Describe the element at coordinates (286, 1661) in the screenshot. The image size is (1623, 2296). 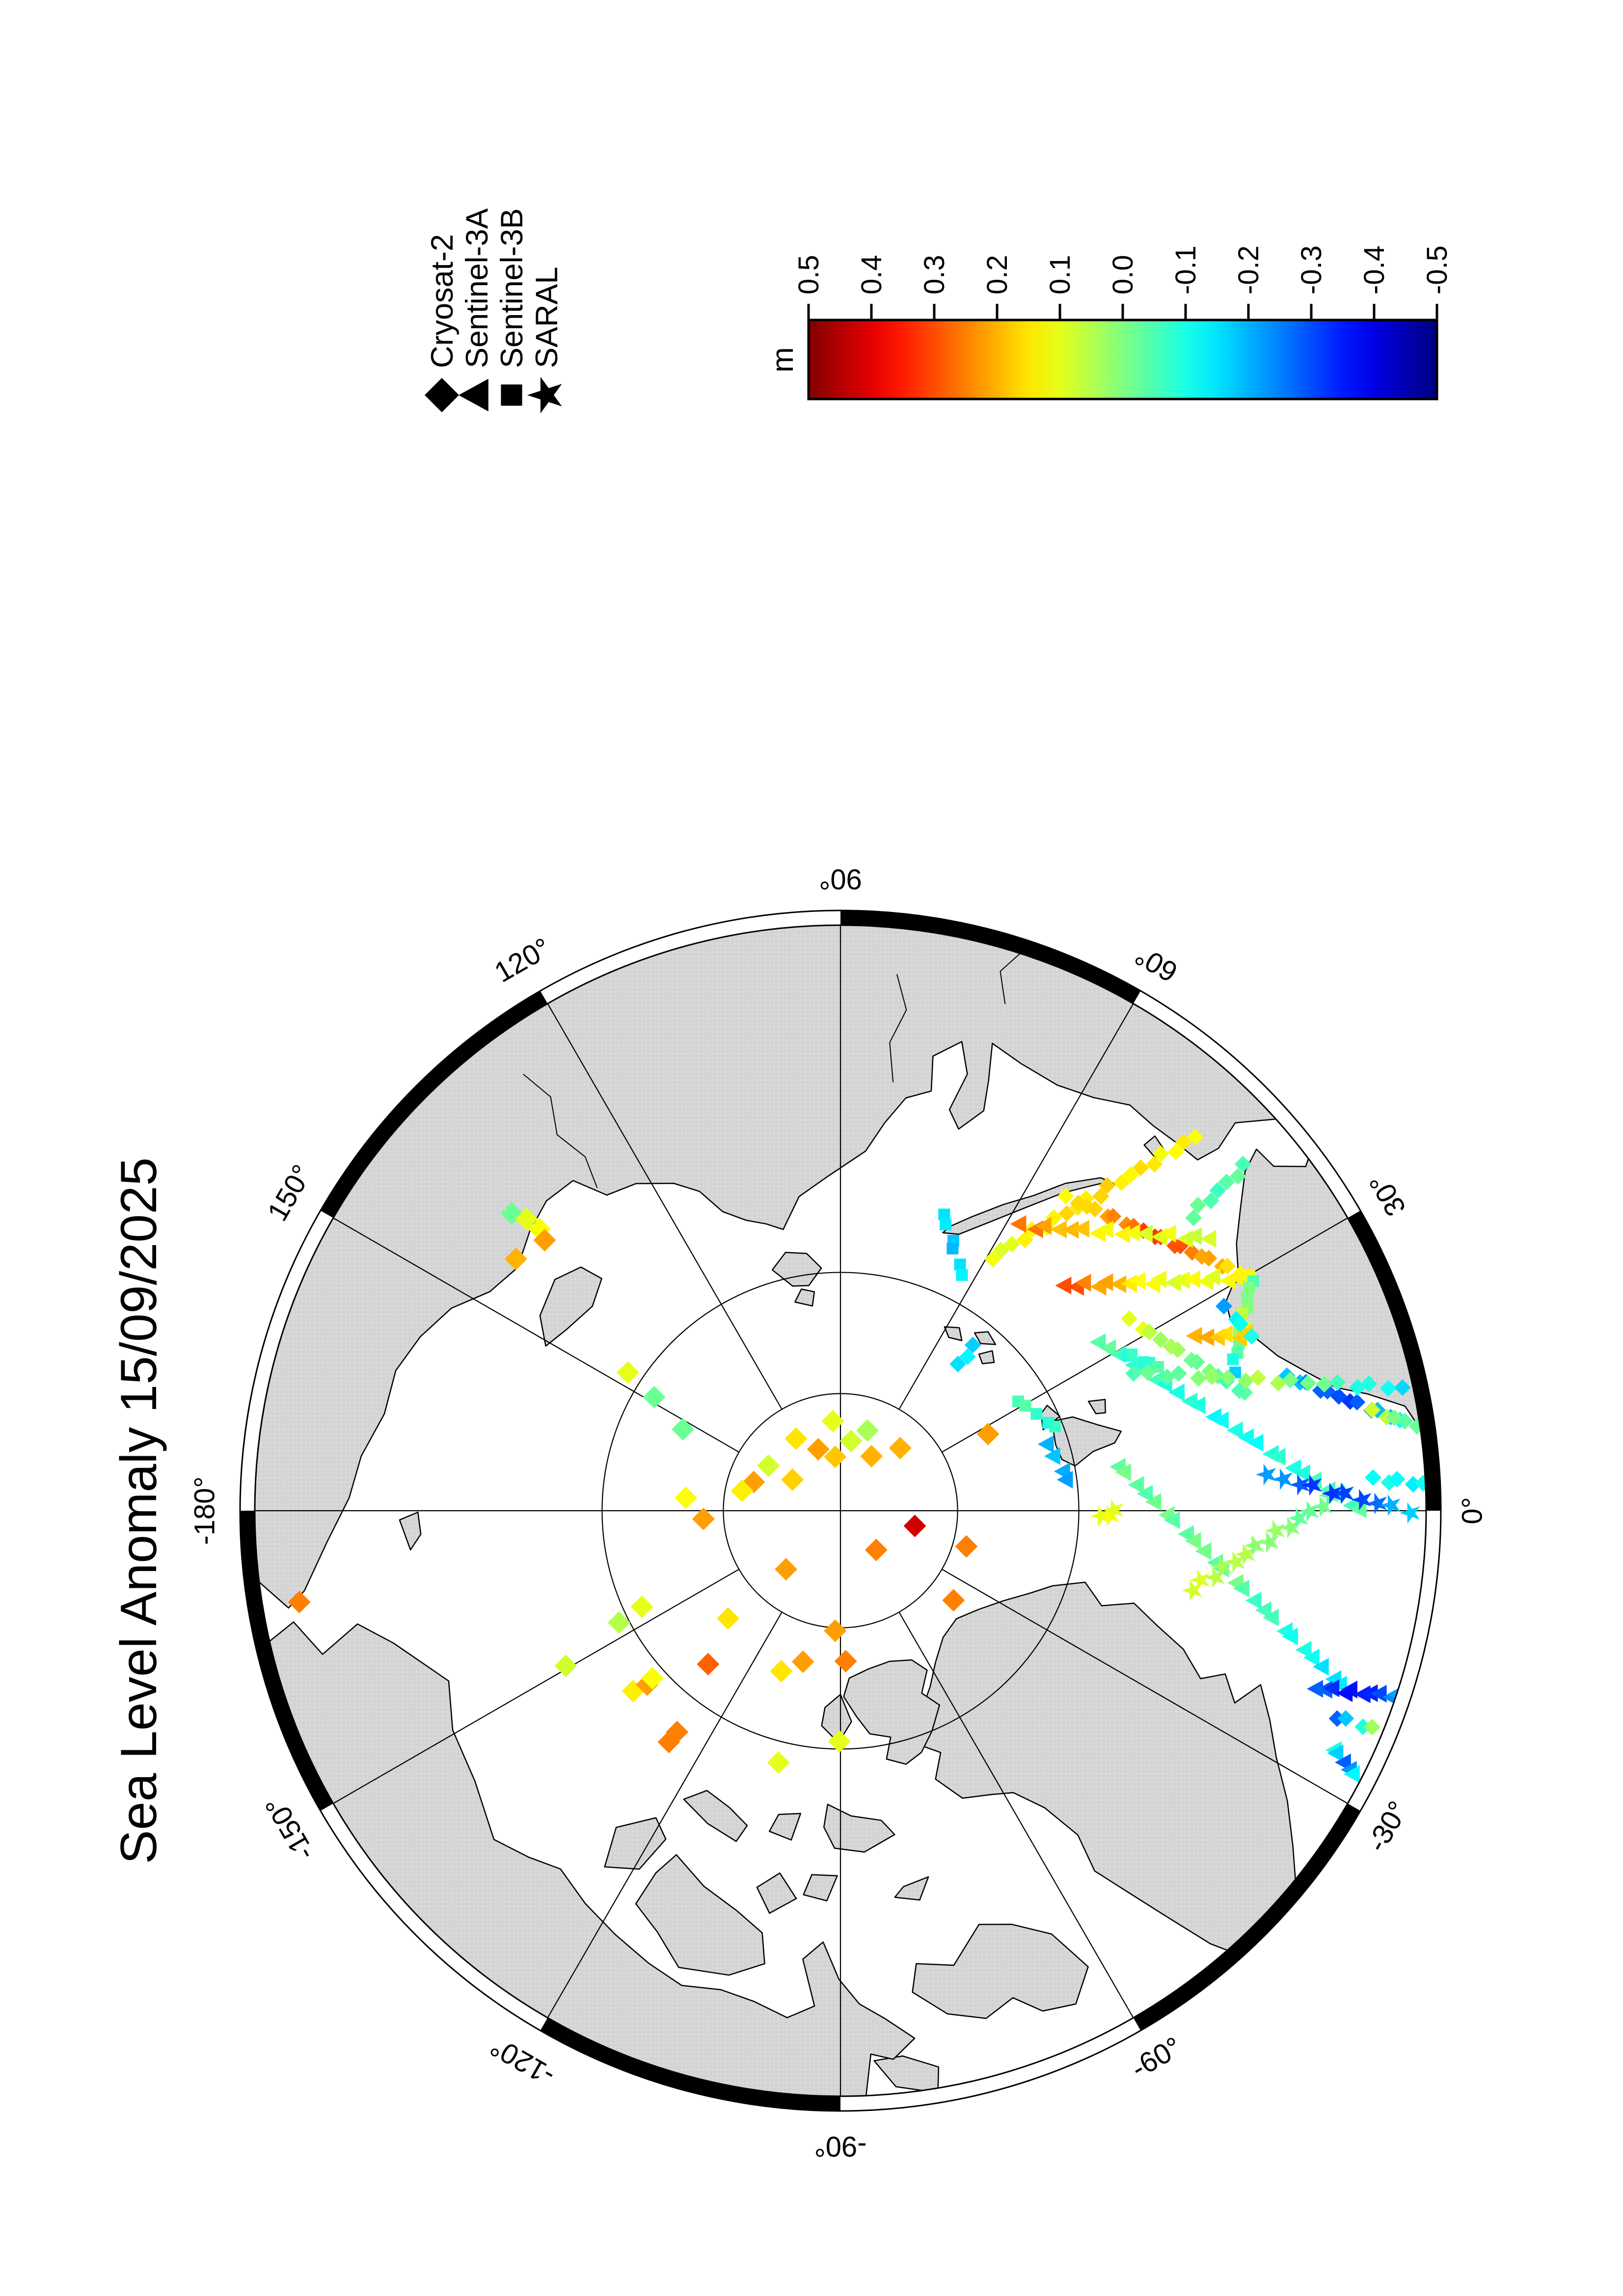
I see `ring-black-segment` at that location.